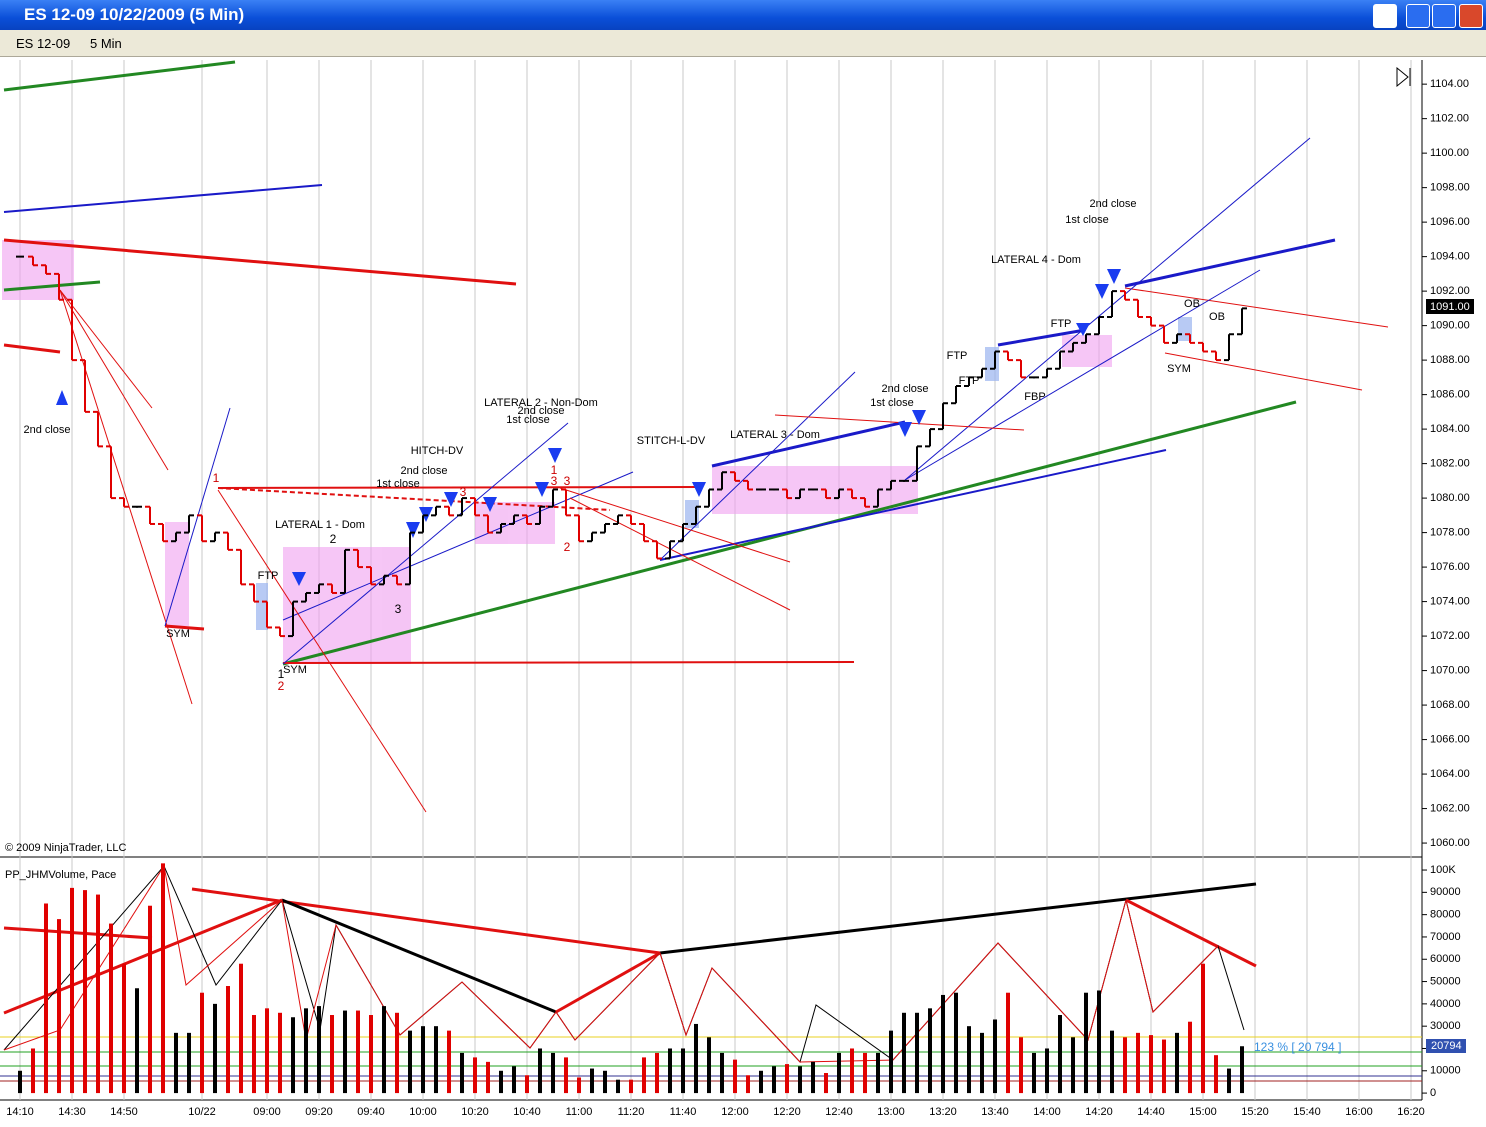 The image size is (1486, 1127). Describe the element at coordinates (267, 1112) in the screenshot. I see `x-tick-label: 09:00` at that location.